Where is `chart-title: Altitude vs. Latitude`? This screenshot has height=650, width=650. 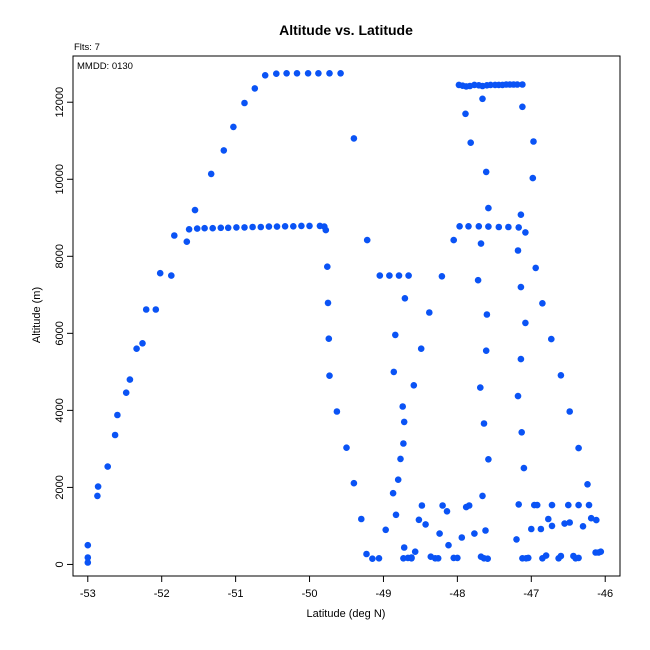 chart-title: Altitude vs. Latitude is located at coordinates (346, 30).